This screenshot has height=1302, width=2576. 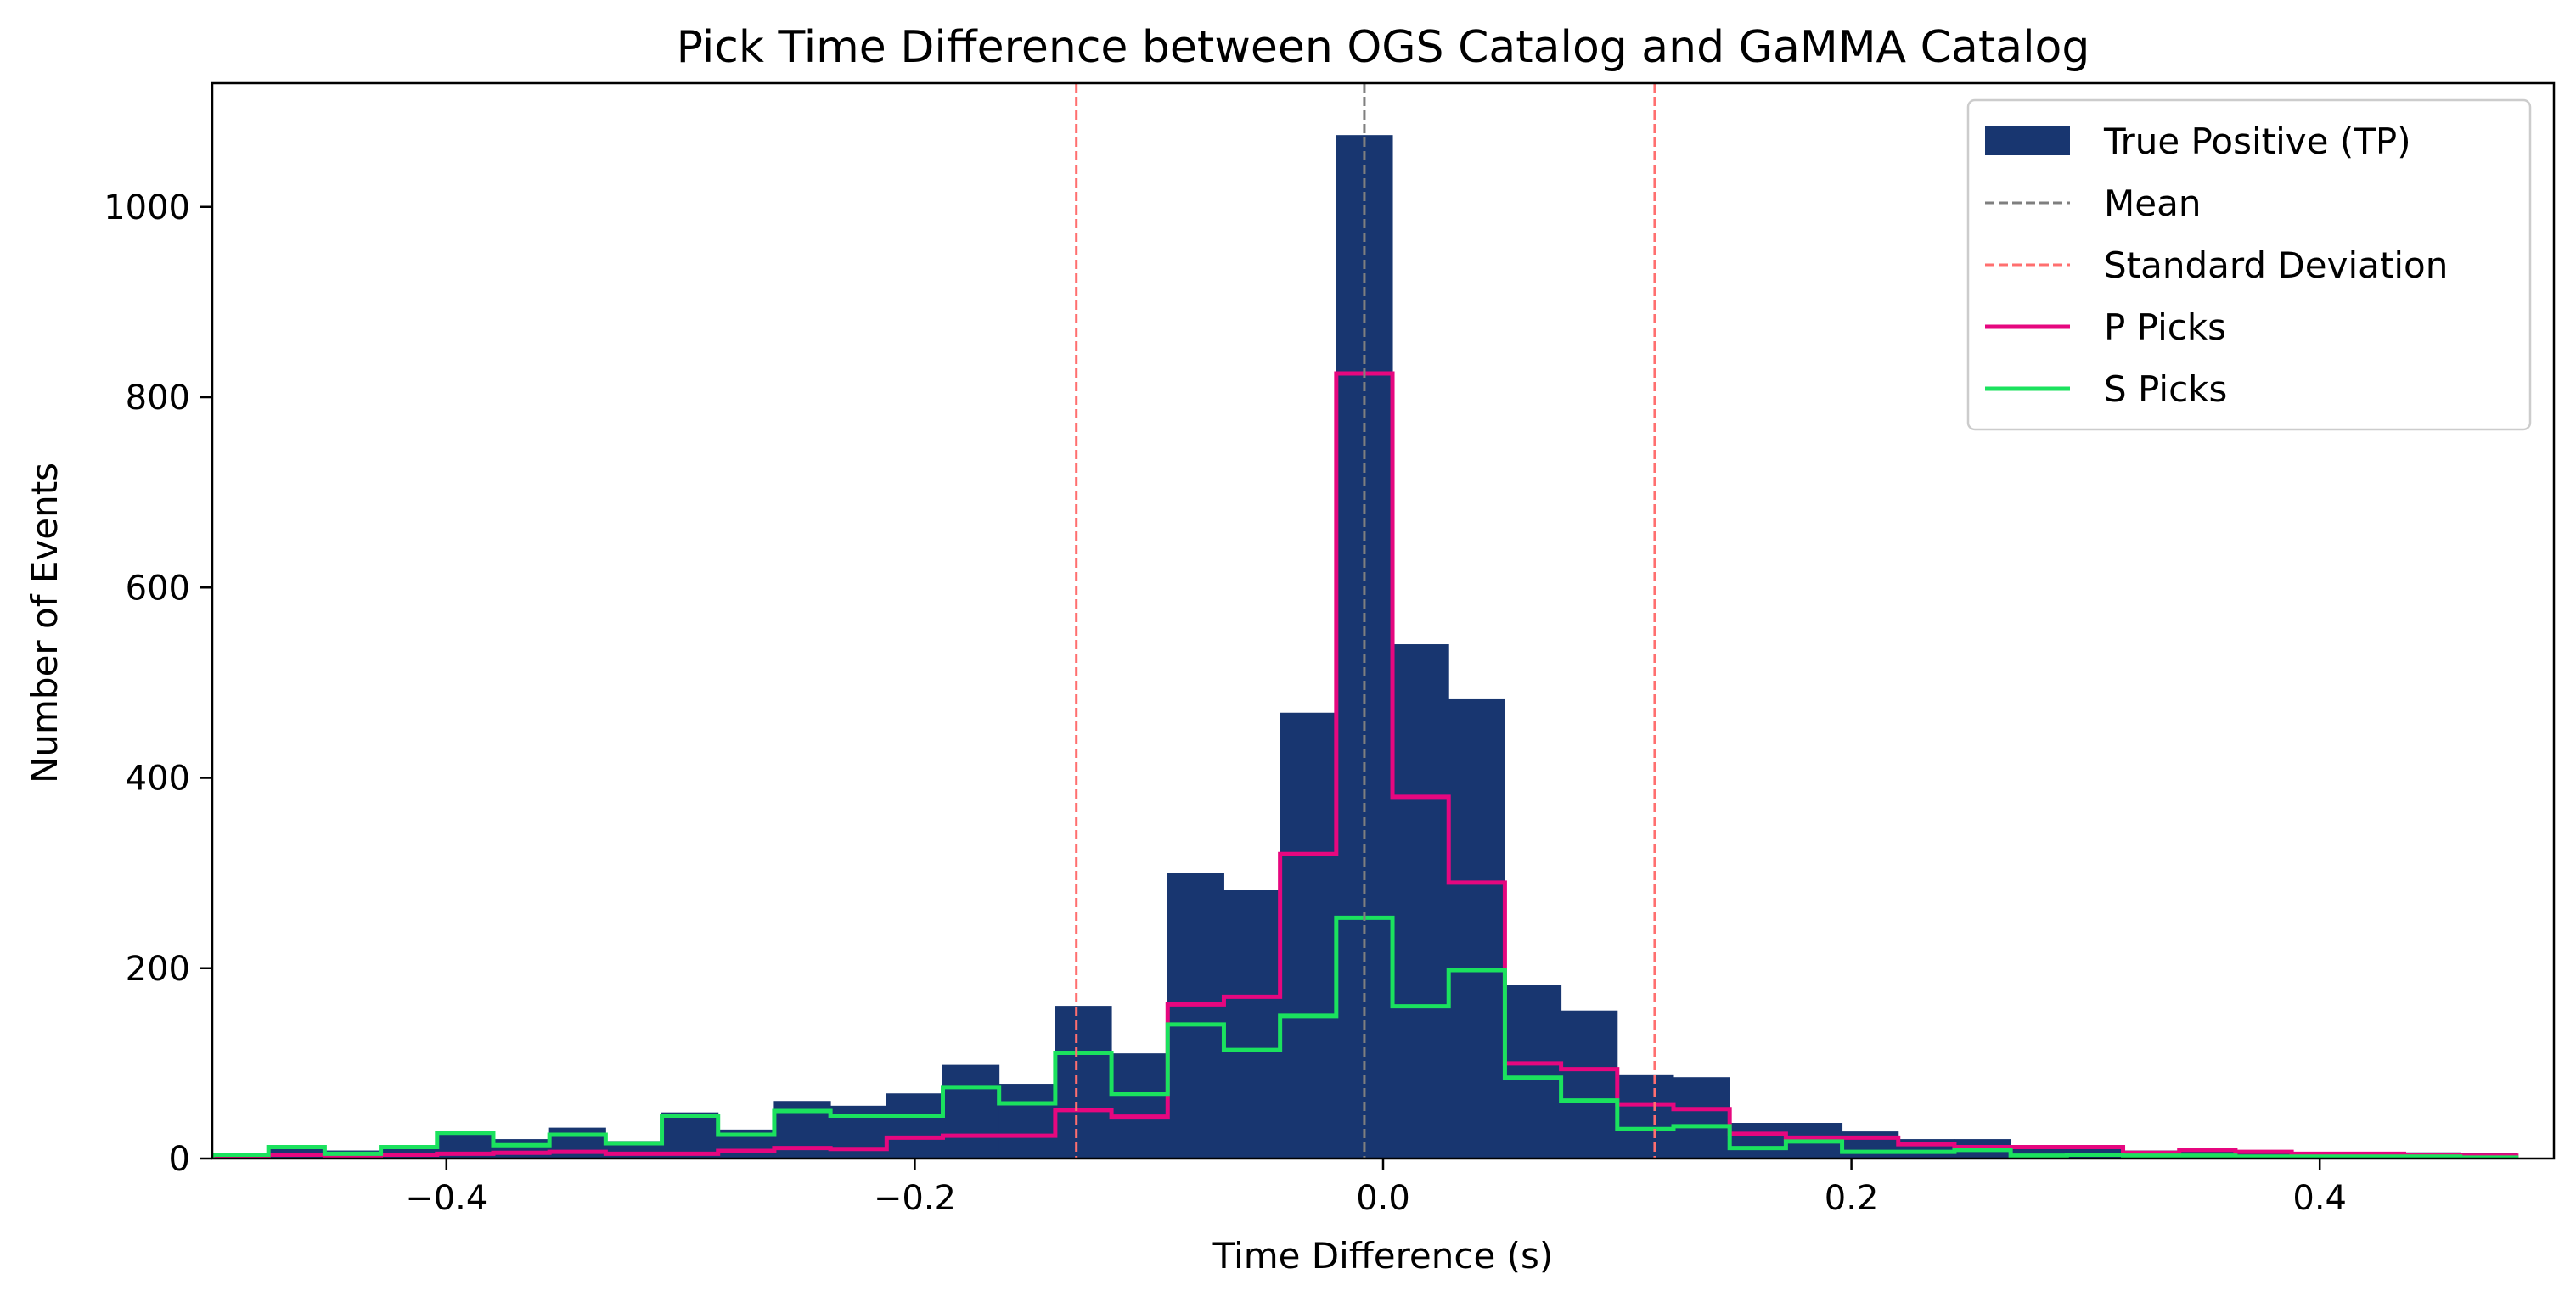 What do you see at coordinates (1852, 1198) in the screenshot?
I see `x-tick-label: 0.2` at bounding box center [1852, 1198].